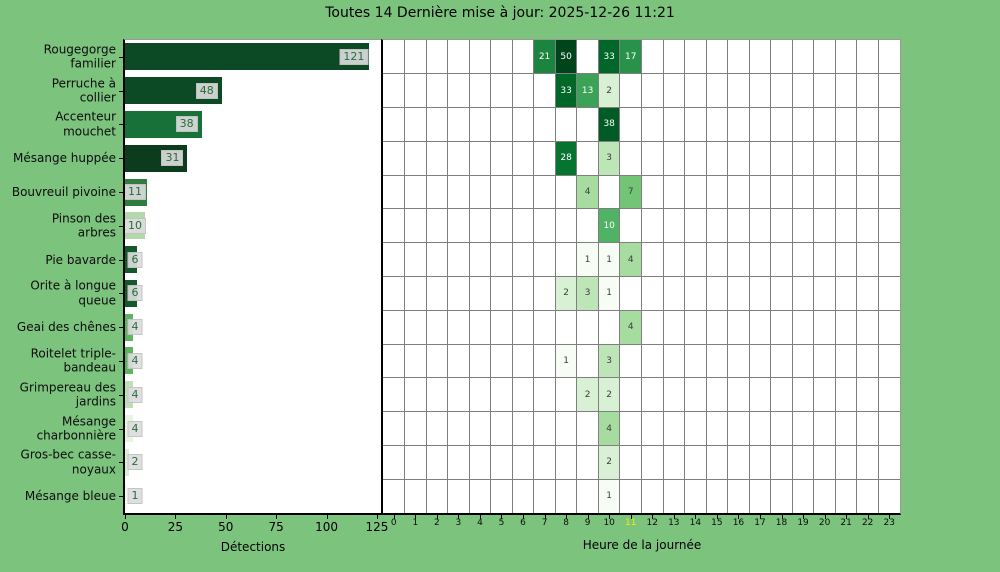  What do you see at coordinates (67, 394) in the screenshot?
I see `species-tick-label: Grimpereau des jardins` at bounding box center [67, 394].